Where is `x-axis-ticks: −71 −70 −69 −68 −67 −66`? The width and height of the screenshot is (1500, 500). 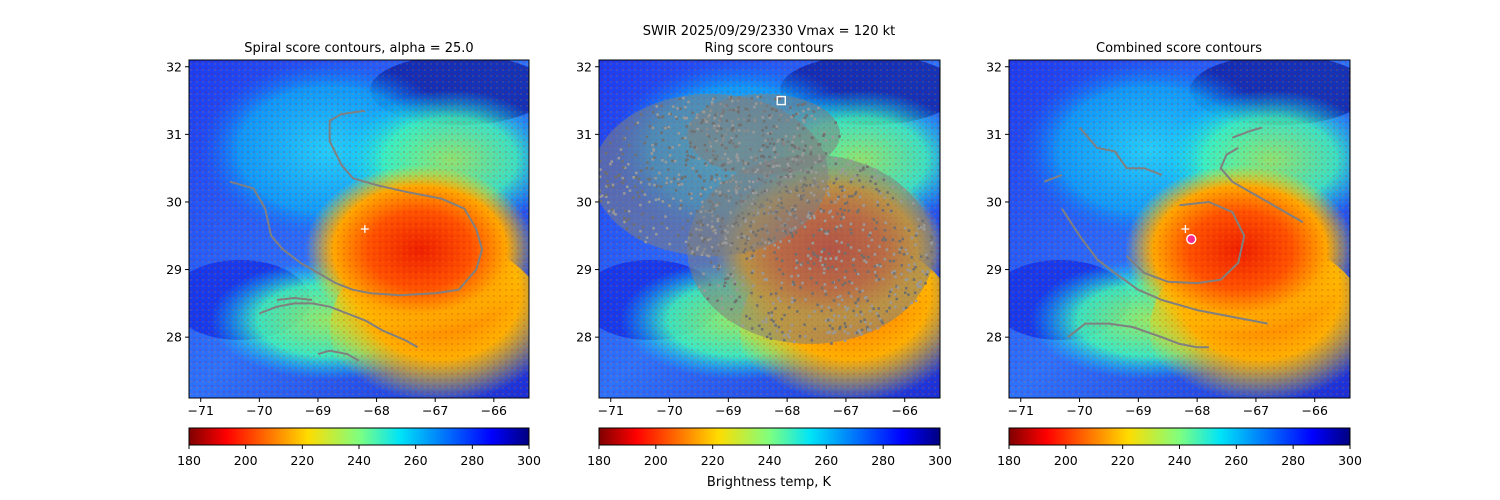 x-axis-ticks: −71 −70 −69 −68 −67 −66 is located at coordinates (347, 408).